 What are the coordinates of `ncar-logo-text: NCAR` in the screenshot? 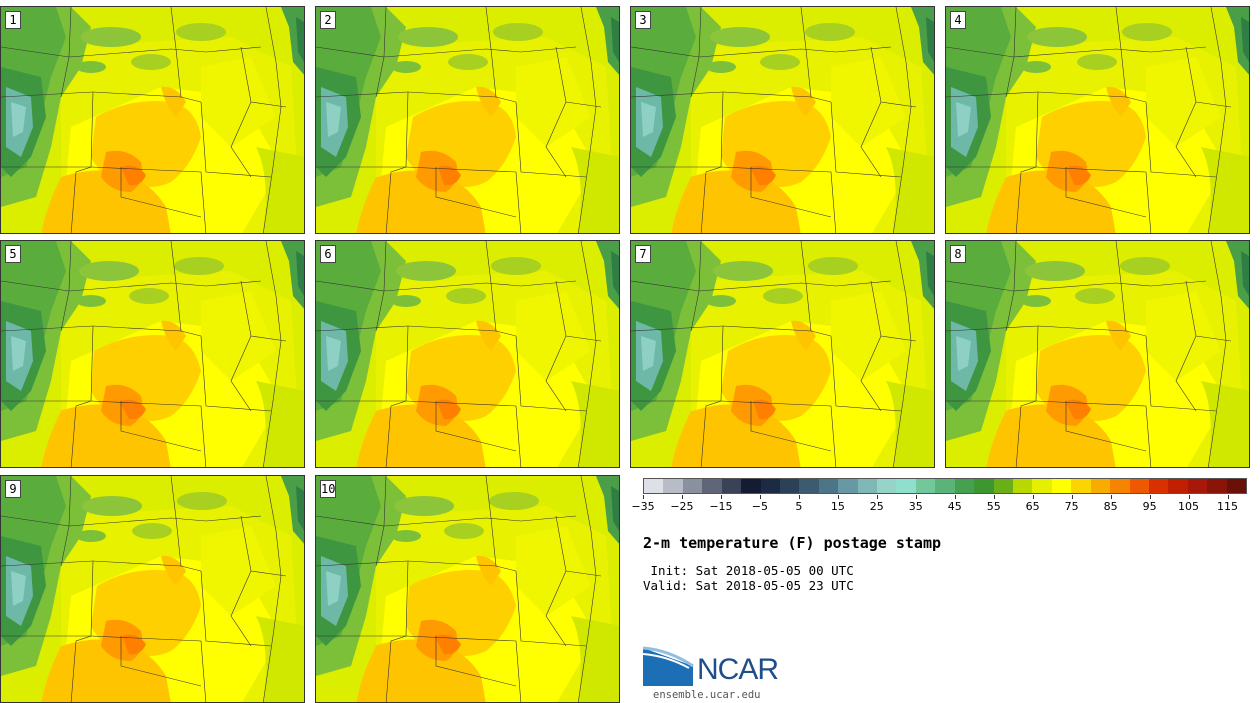 It's located at (738, 669).